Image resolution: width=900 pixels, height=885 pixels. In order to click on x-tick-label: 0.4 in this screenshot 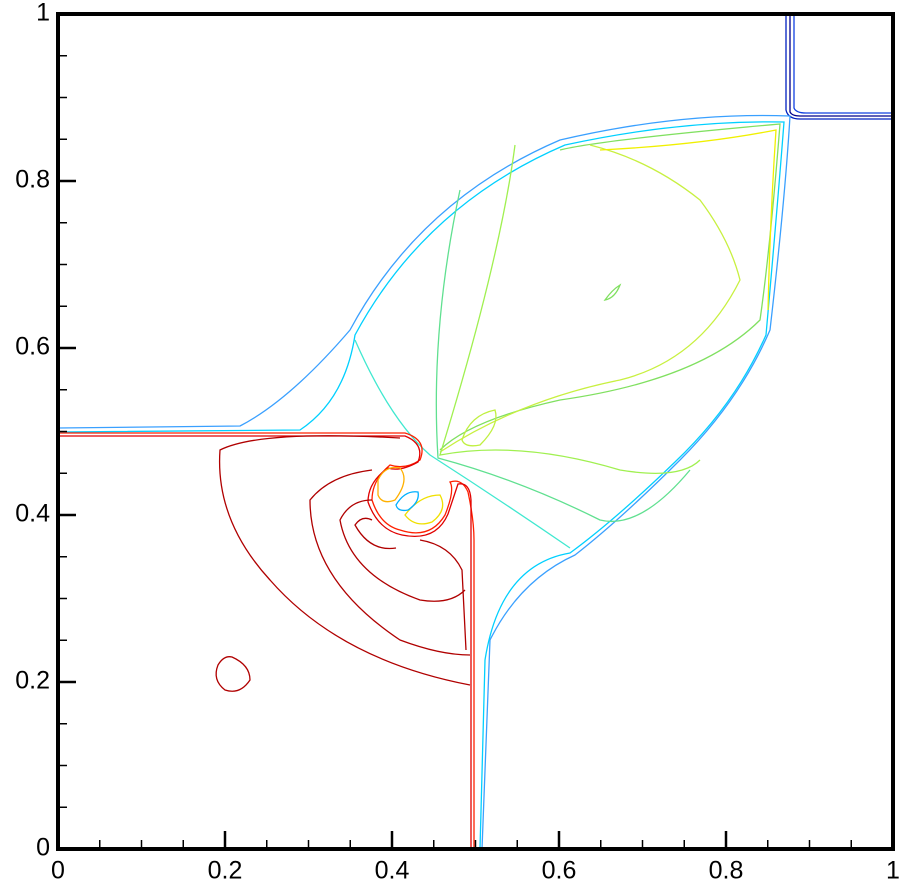, I will do `click(392, 871)`.